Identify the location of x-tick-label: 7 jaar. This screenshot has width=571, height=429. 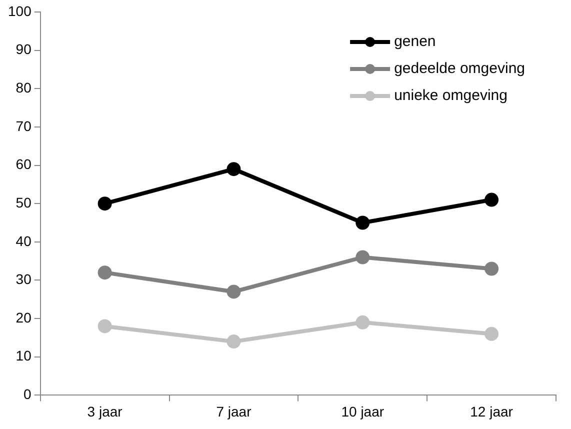
(234, 411).